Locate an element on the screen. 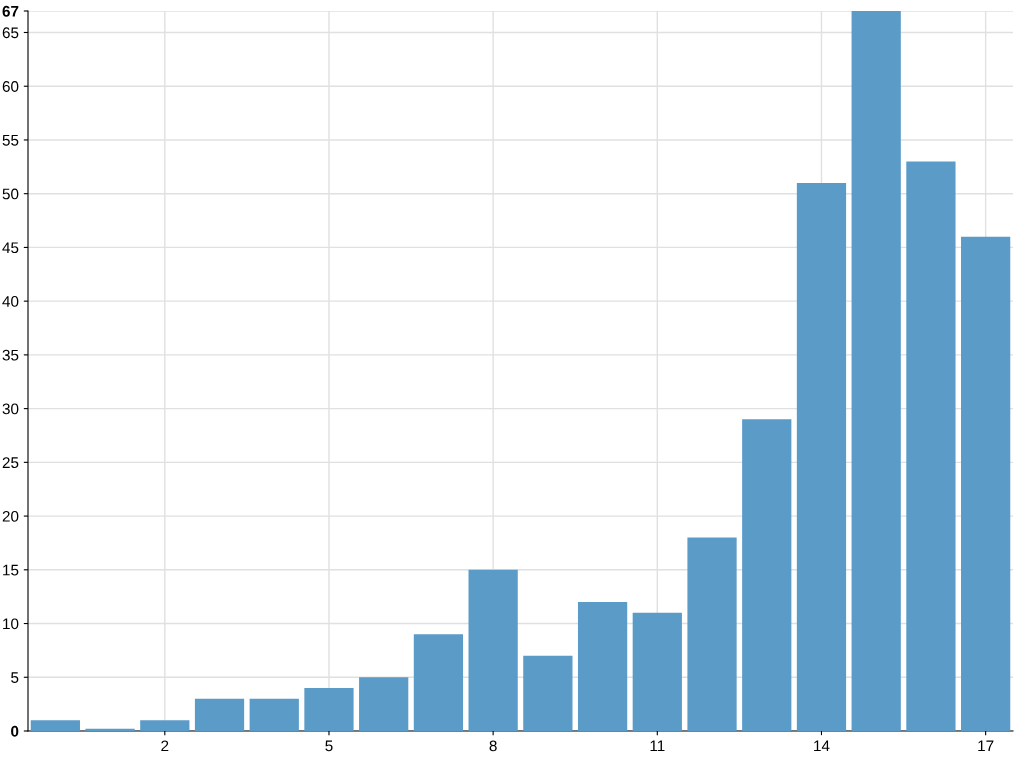 The image size is (1024, 765). y-tick-label: 67 is located at coordinates (10, 11).